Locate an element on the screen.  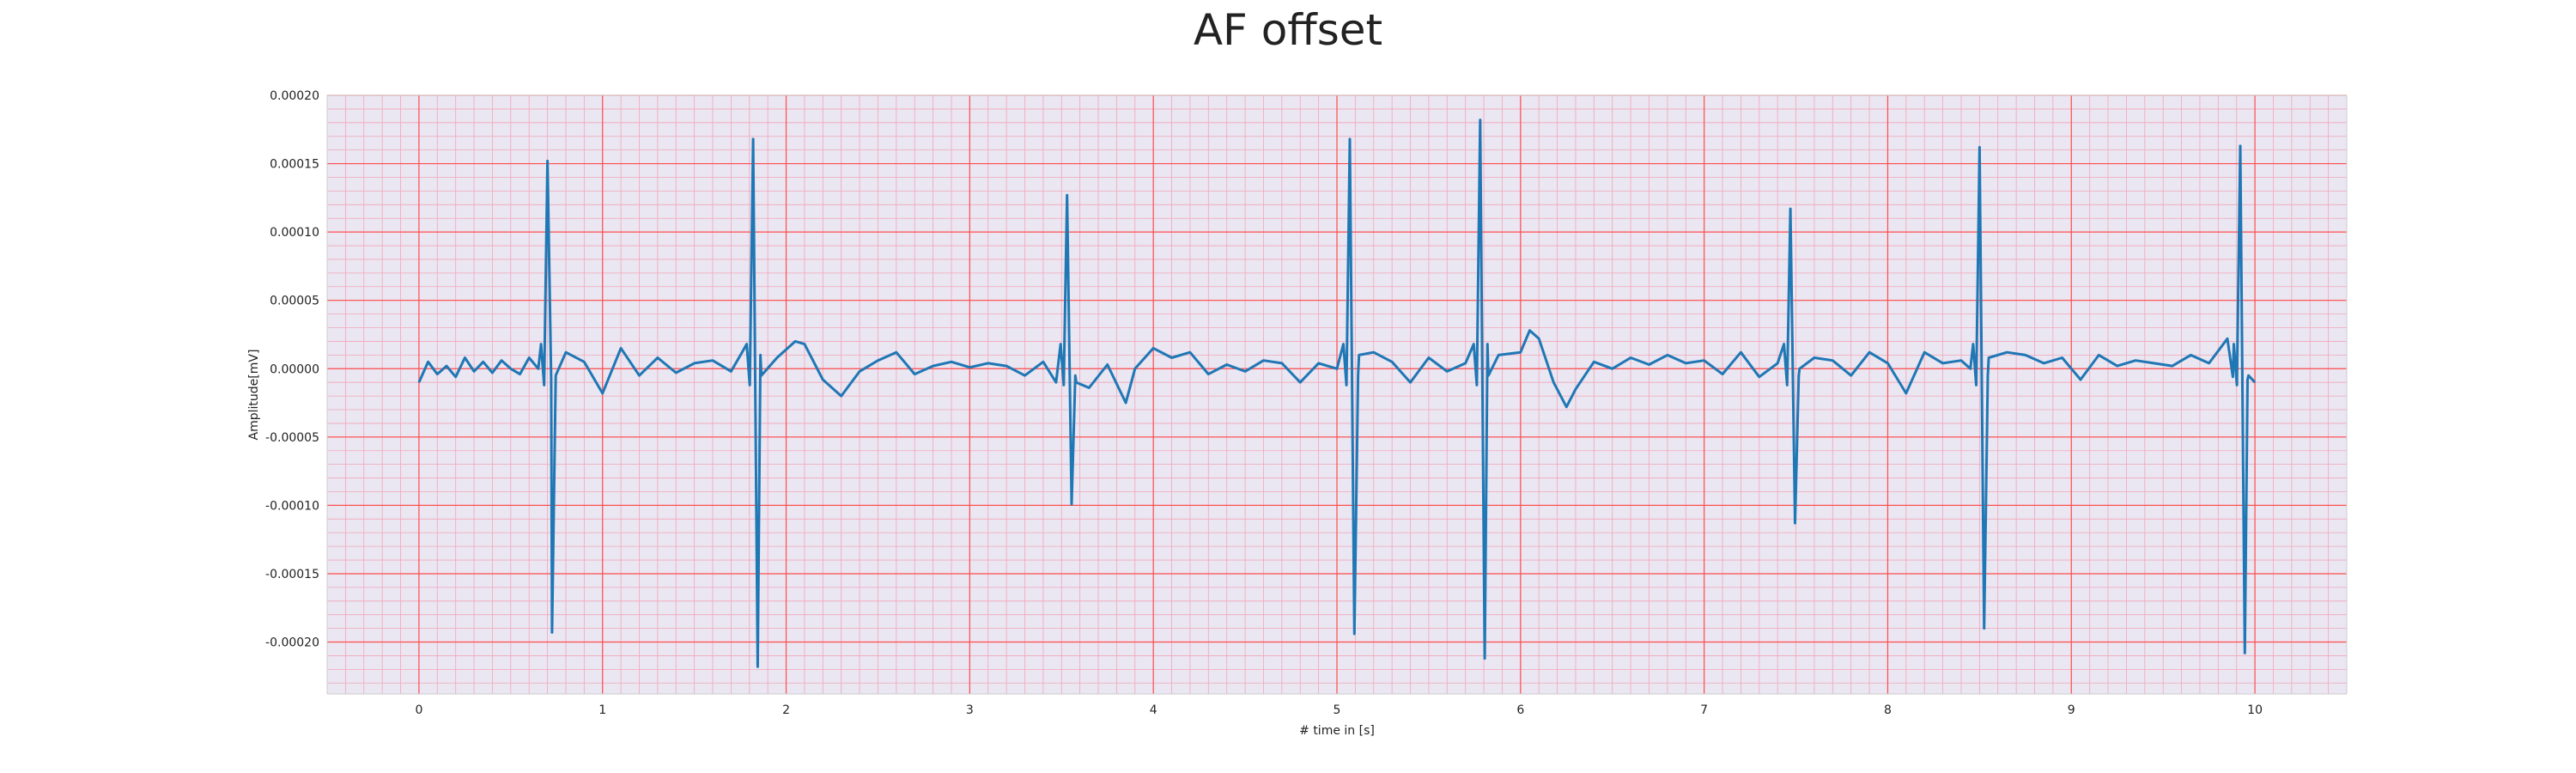
x-tick-label: 10 is located at coordinates (2255, 710).